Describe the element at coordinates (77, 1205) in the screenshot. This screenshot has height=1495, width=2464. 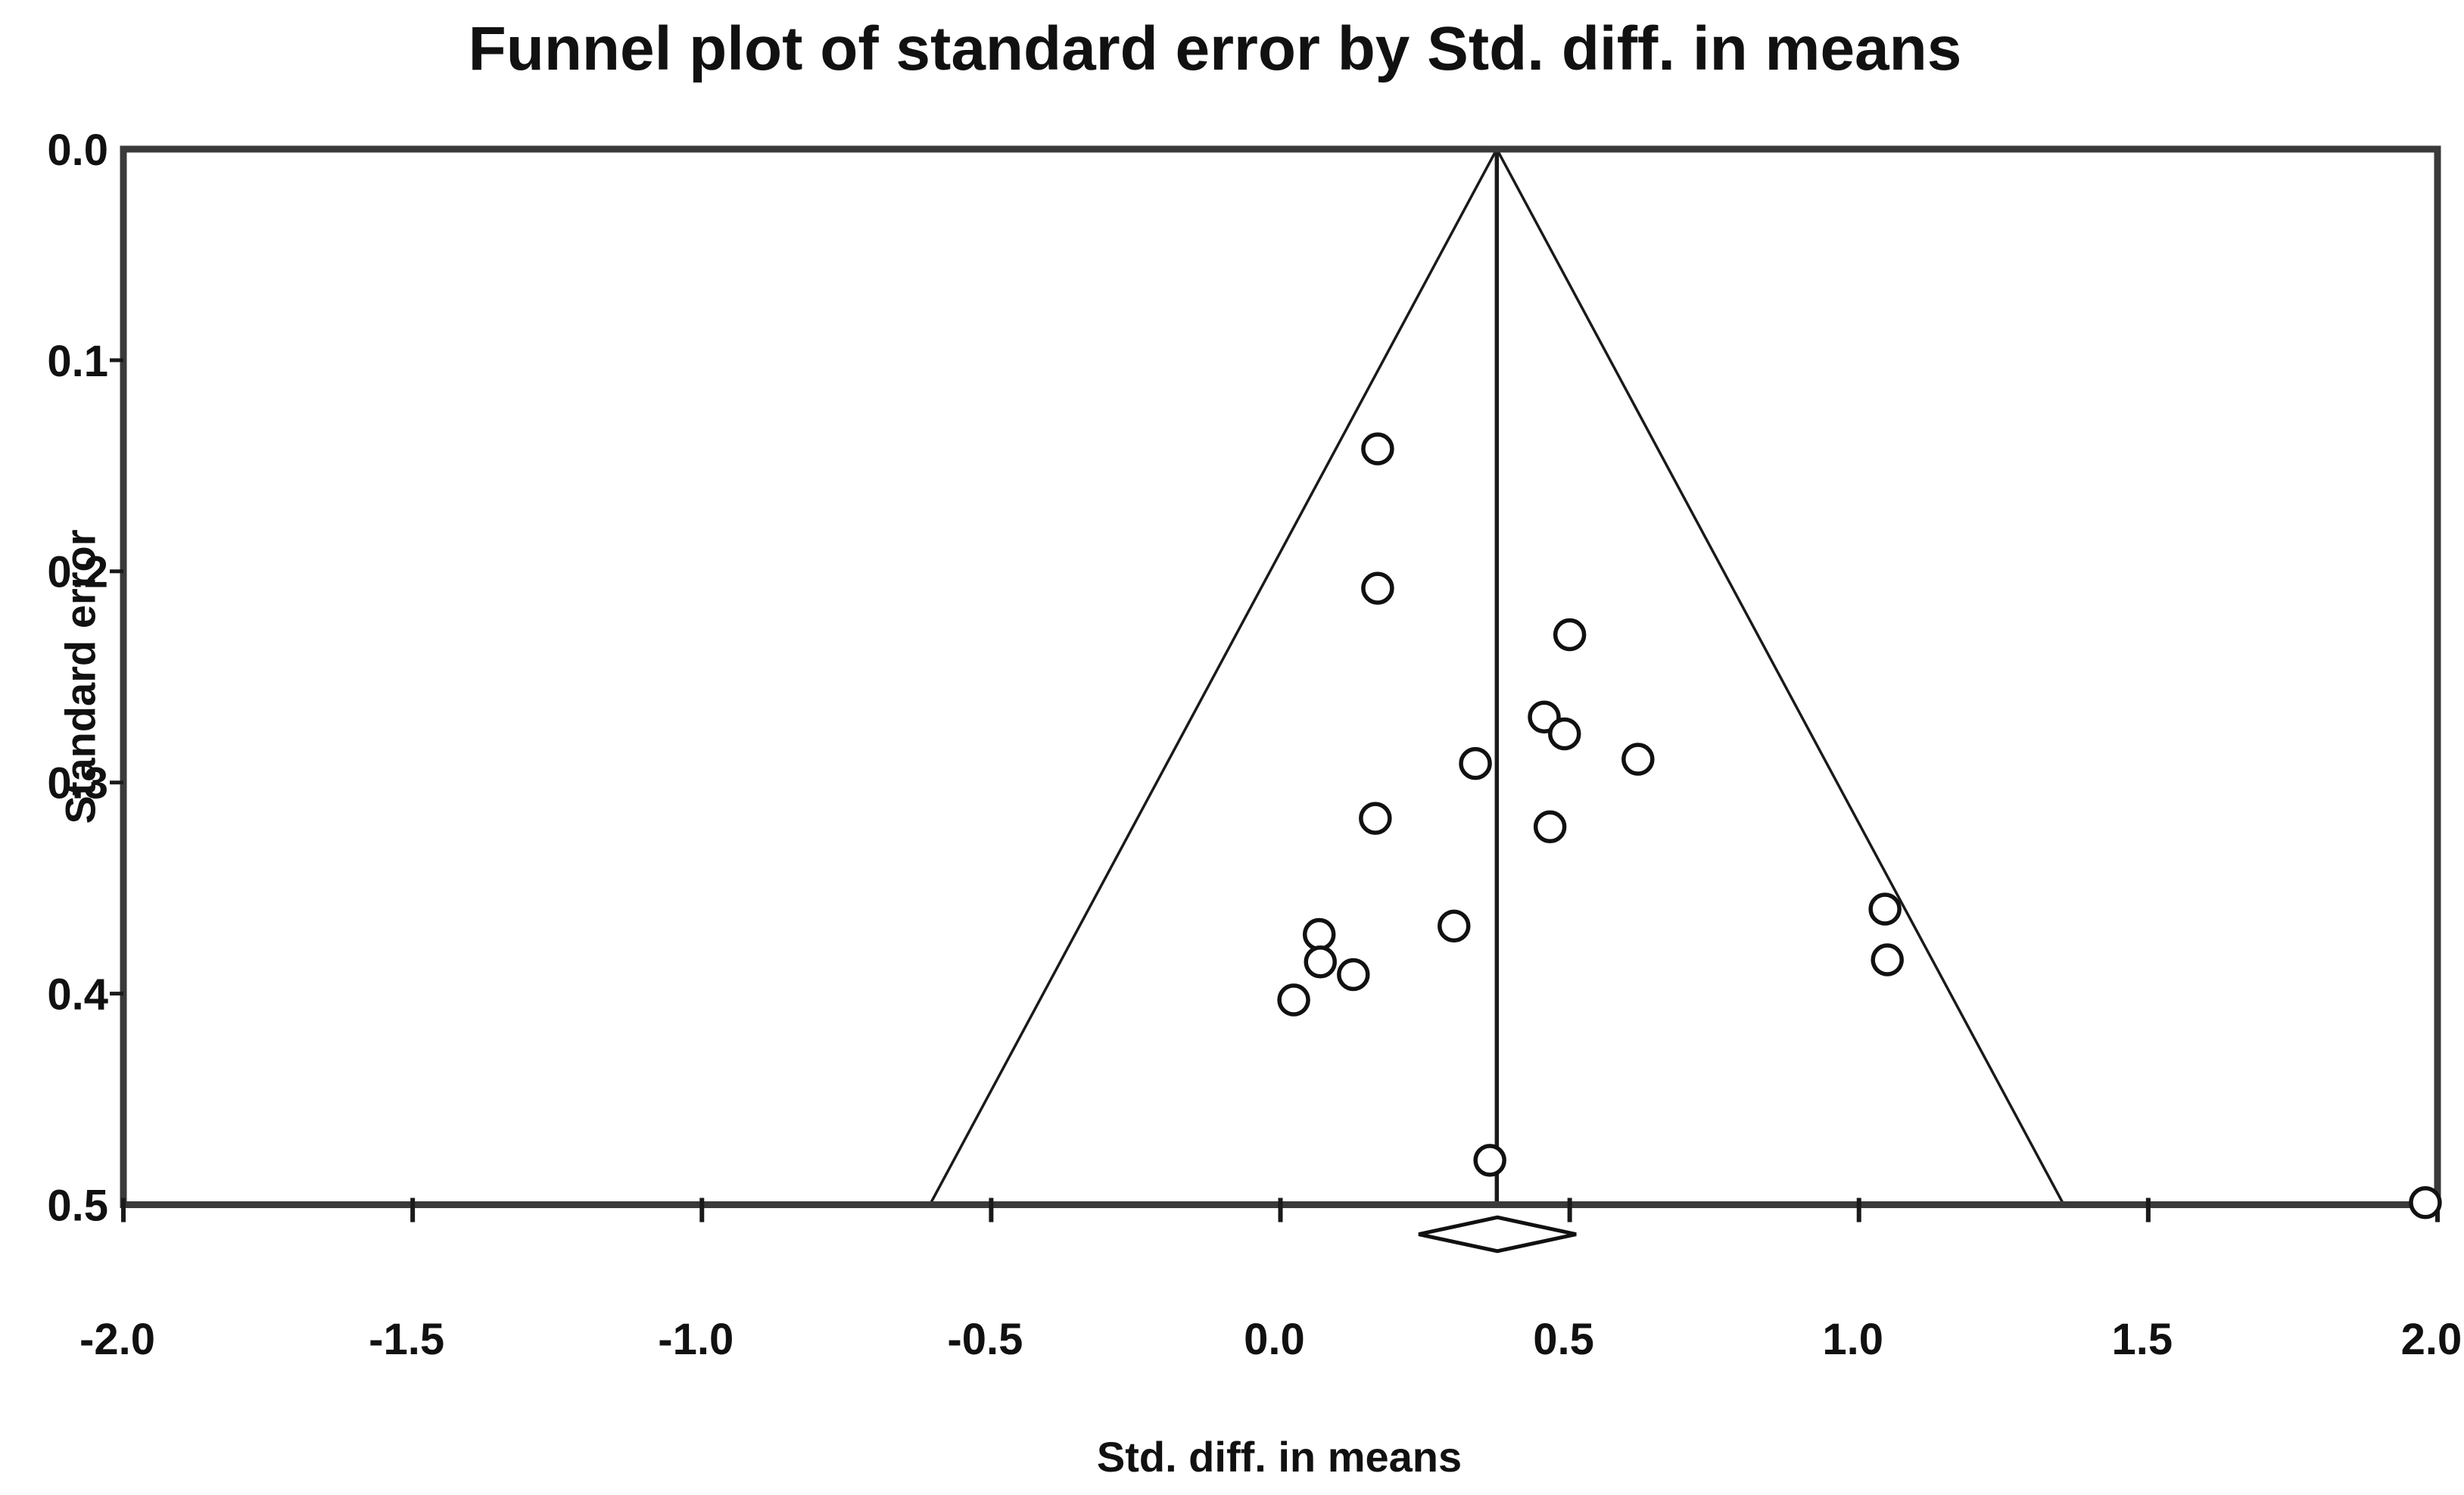
I see `y-tick-label: 0.5` at that location.